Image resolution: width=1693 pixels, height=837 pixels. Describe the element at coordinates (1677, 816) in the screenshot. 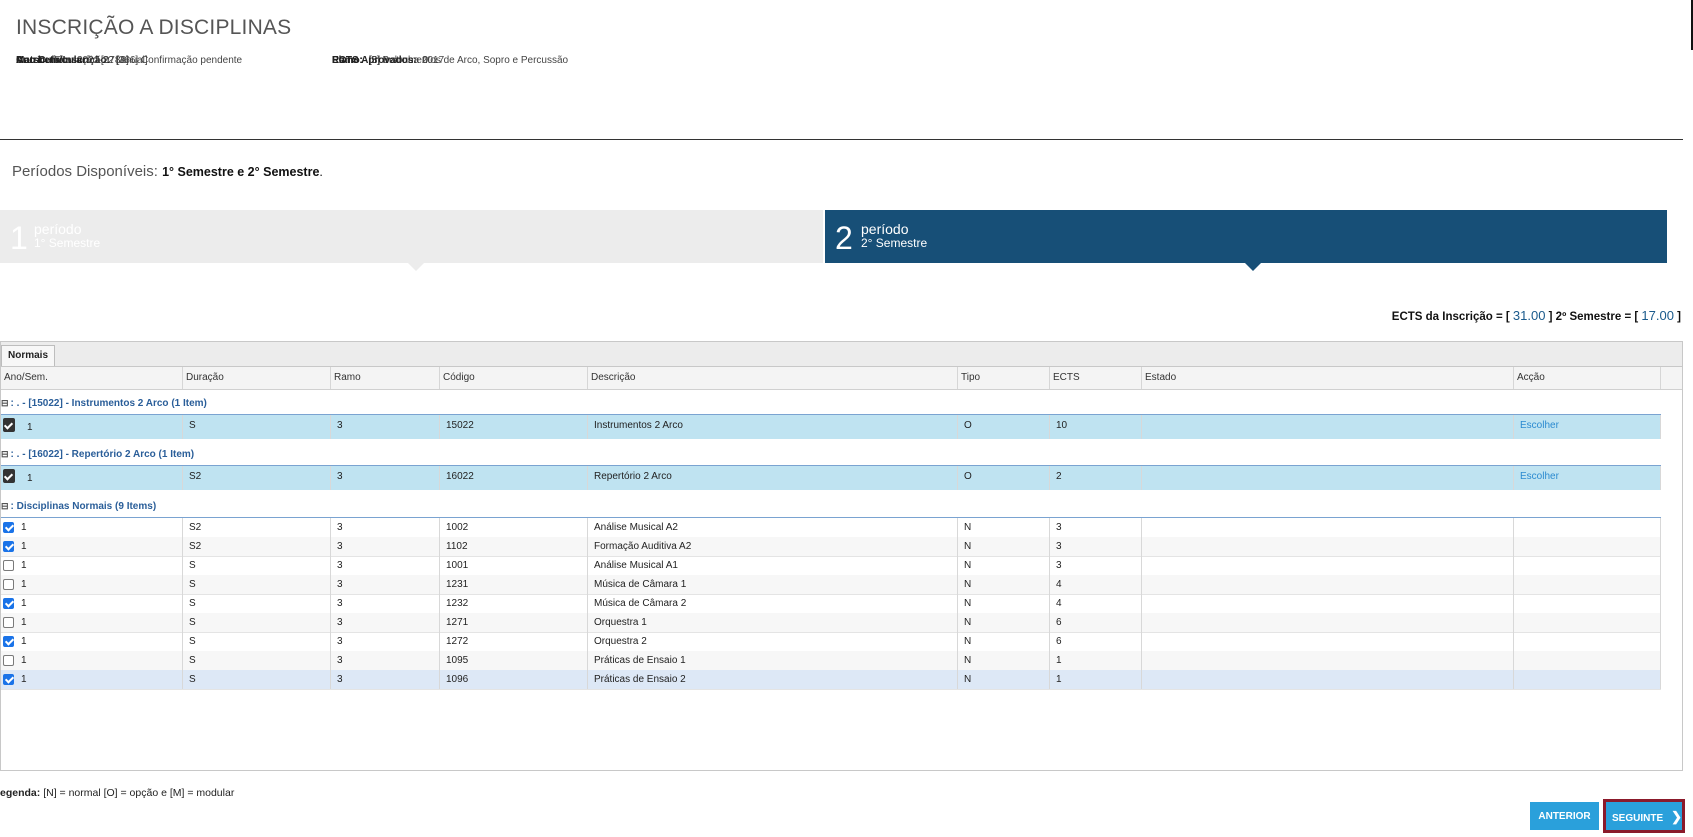

I see `chevron-right-icon: ❯` at that location.